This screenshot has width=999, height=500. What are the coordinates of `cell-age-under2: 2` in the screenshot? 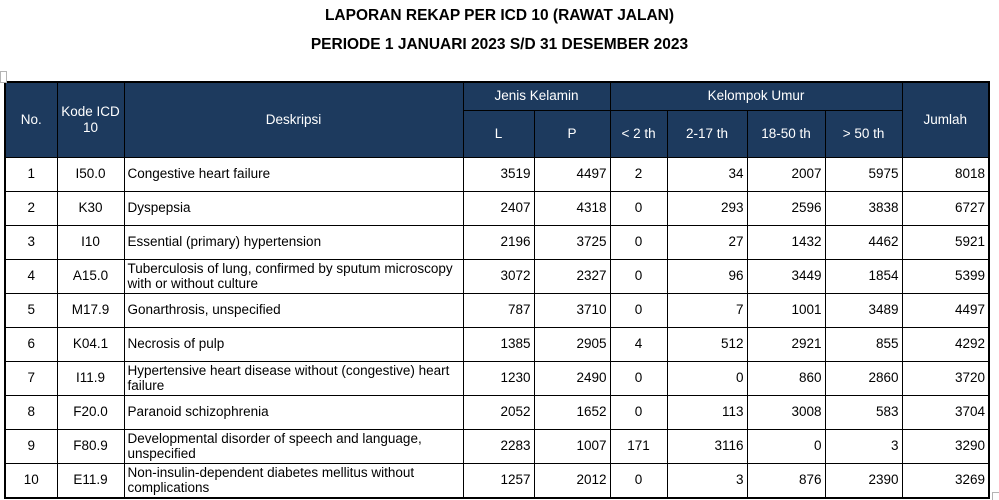 It's located at (638, 174).